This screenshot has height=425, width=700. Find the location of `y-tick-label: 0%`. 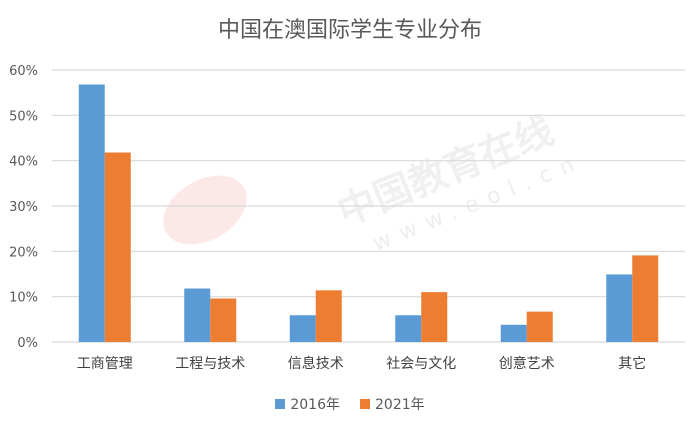

y-tick-label: 0% is located at coordinates (27, 343).